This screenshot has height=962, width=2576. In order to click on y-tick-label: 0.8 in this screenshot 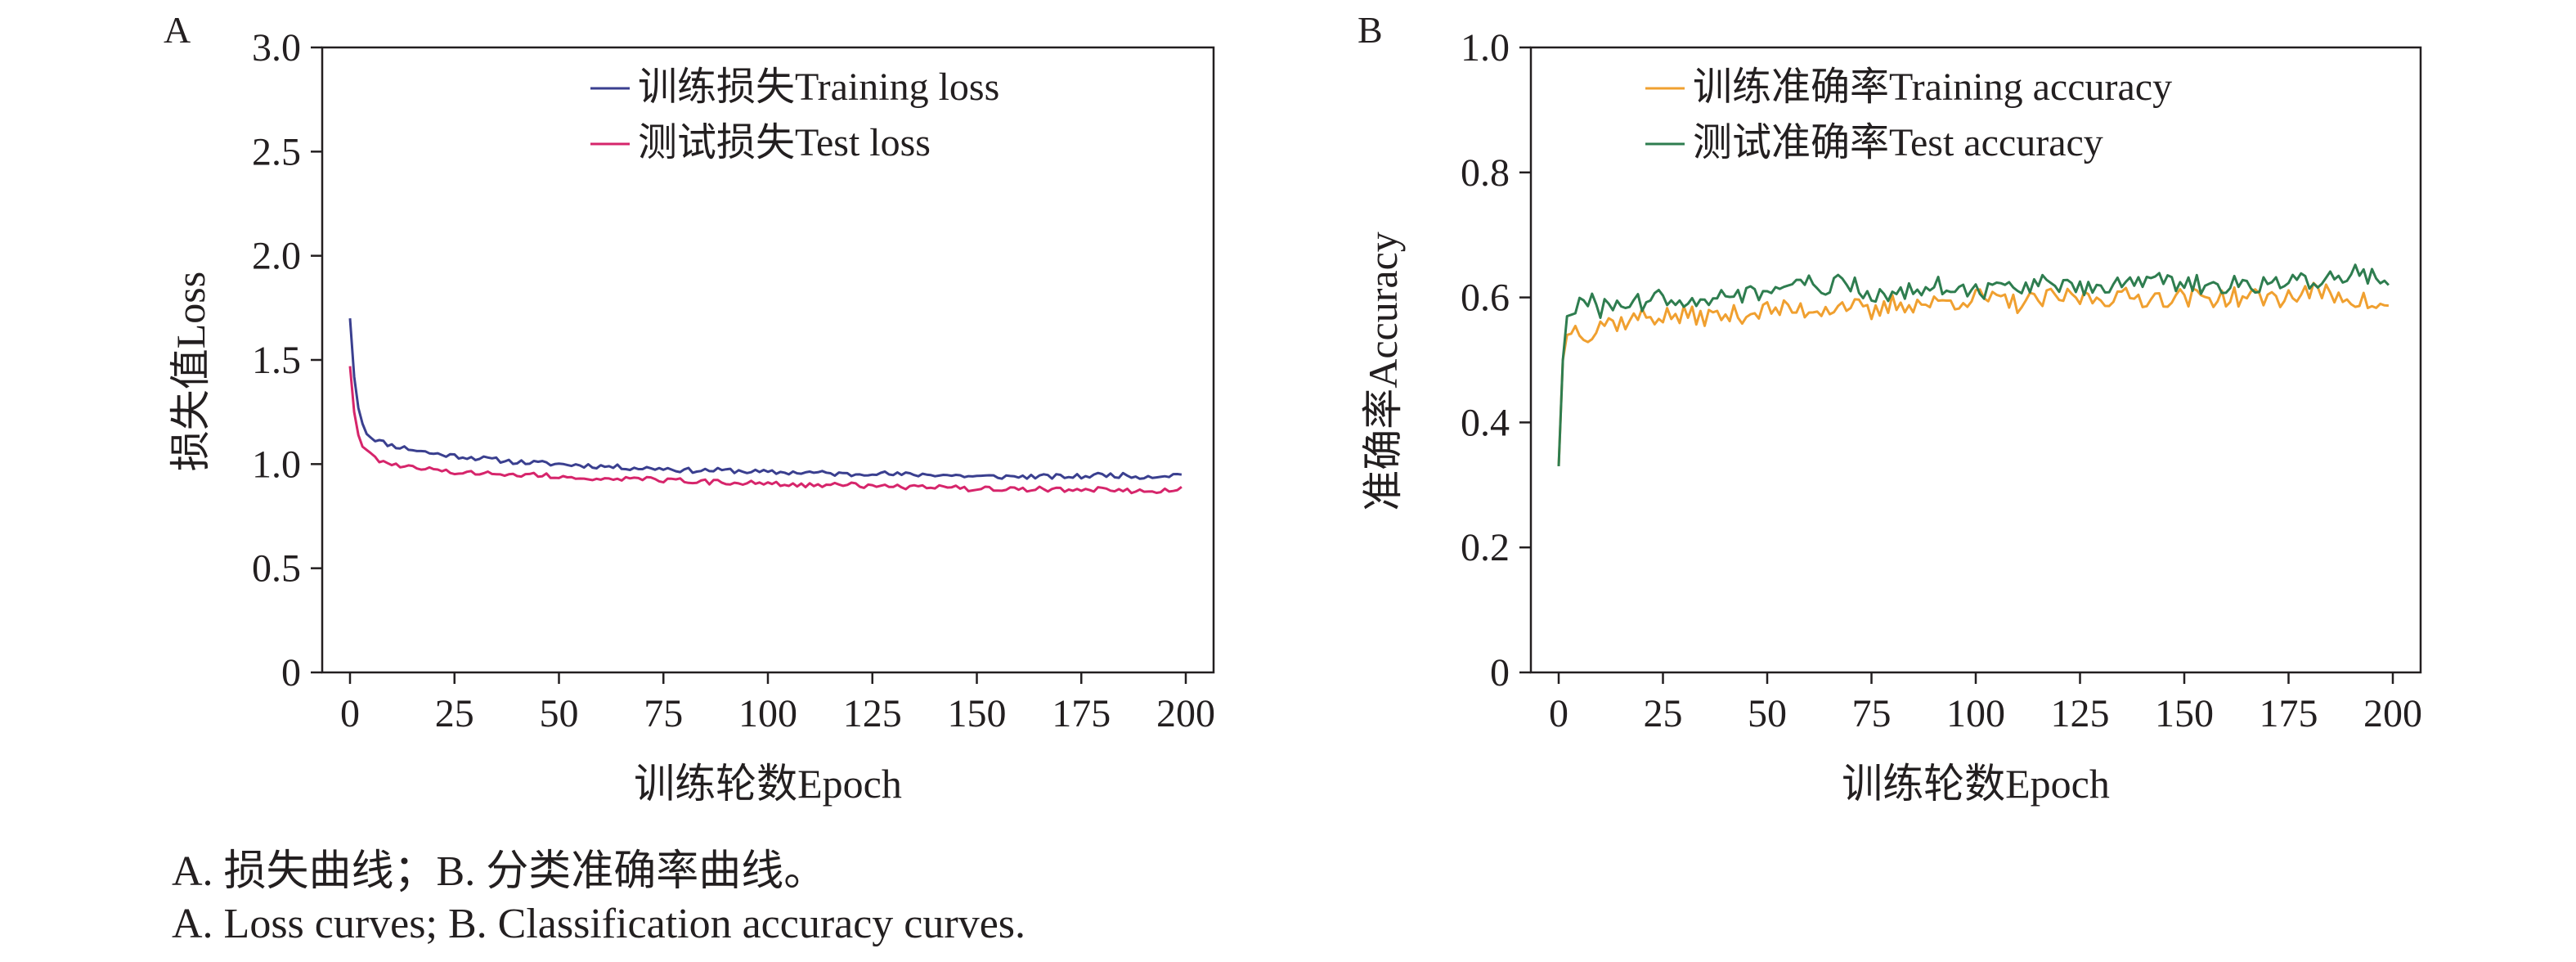, I will do `click(1485, 173)`.